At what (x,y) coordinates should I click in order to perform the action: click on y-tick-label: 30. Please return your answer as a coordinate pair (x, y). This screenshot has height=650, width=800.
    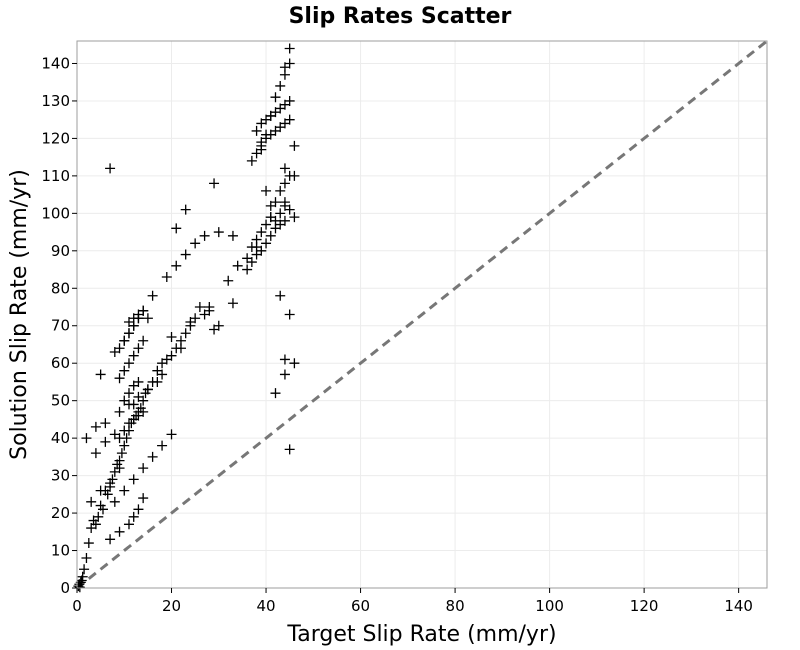
    Looking at the image, I should click on (60, 476).